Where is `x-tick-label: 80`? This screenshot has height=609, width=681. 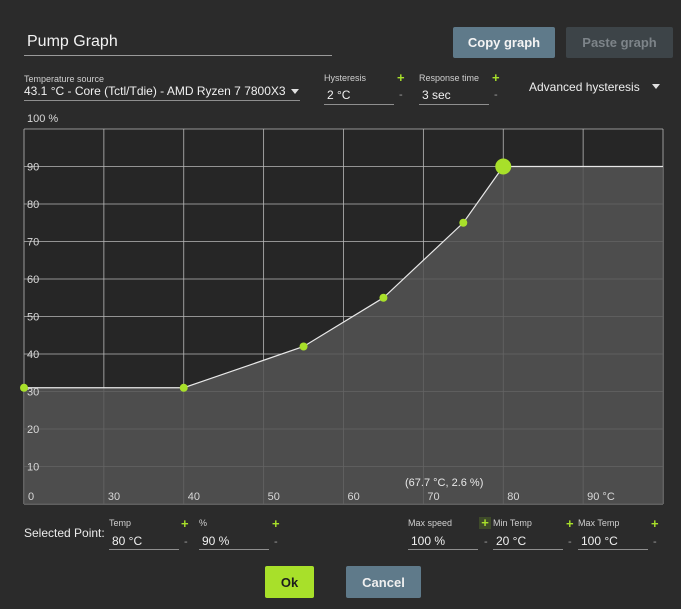 x-tick-label: 80 is located at coordinates (513, 497).